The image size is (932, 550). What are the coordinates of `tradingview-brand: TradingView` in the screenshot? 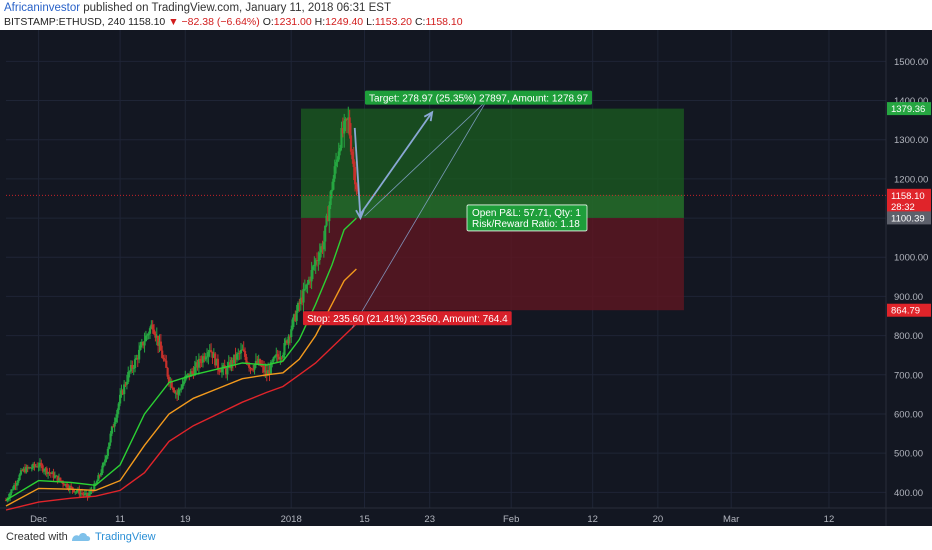 It's located at (125, 537).